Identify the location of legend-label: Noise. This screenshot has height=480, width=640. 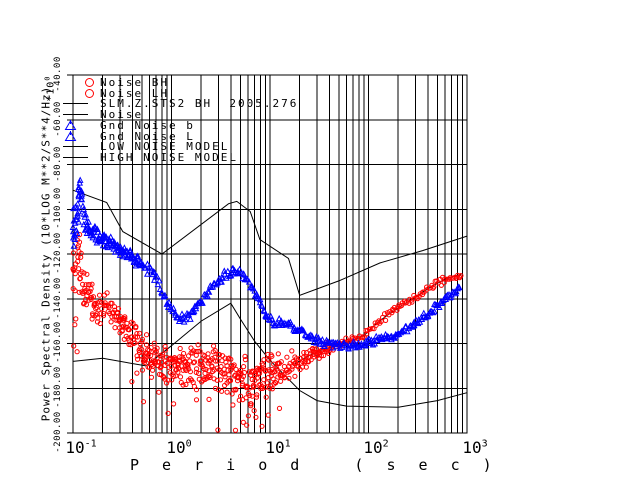
(122, 115).